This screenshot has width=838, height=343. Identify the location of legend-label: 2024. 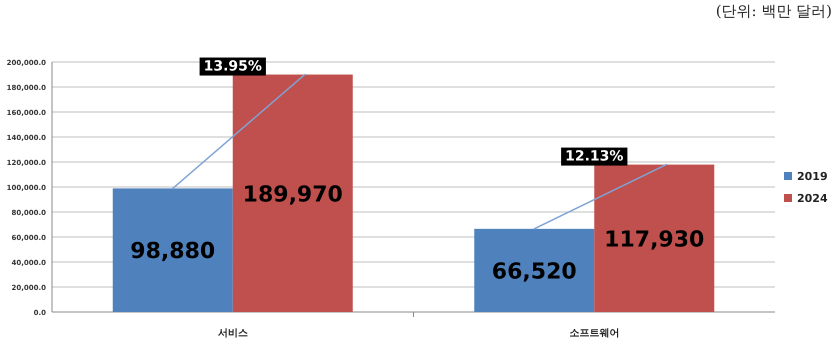
(812, 198).